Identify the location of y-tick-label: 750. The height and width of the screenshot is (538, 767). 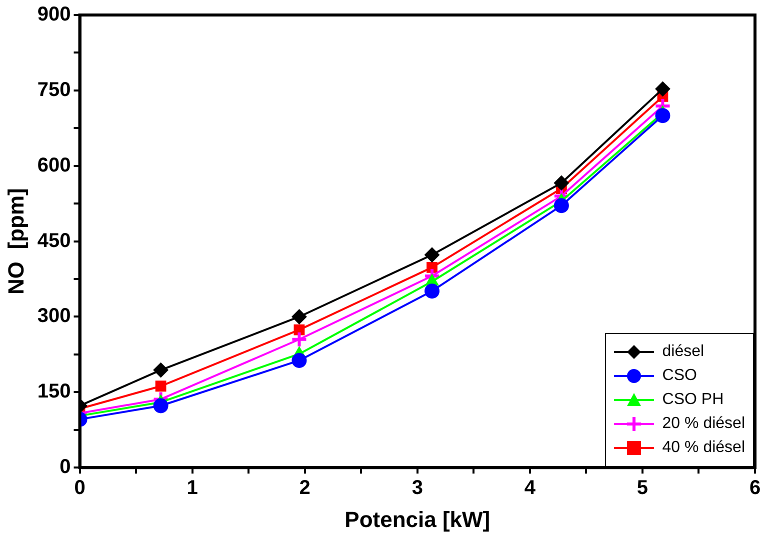
(54, 89).